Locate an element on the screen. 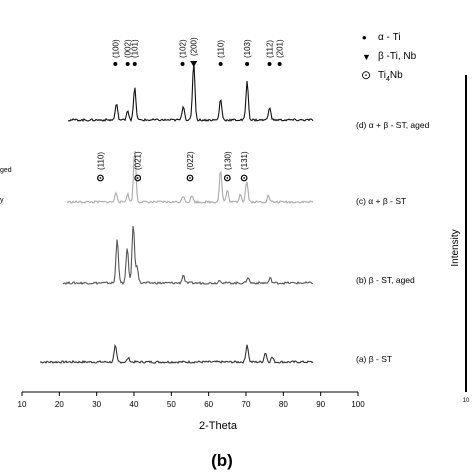  x-tick-label: 60 is located at coordinates (208, 404).